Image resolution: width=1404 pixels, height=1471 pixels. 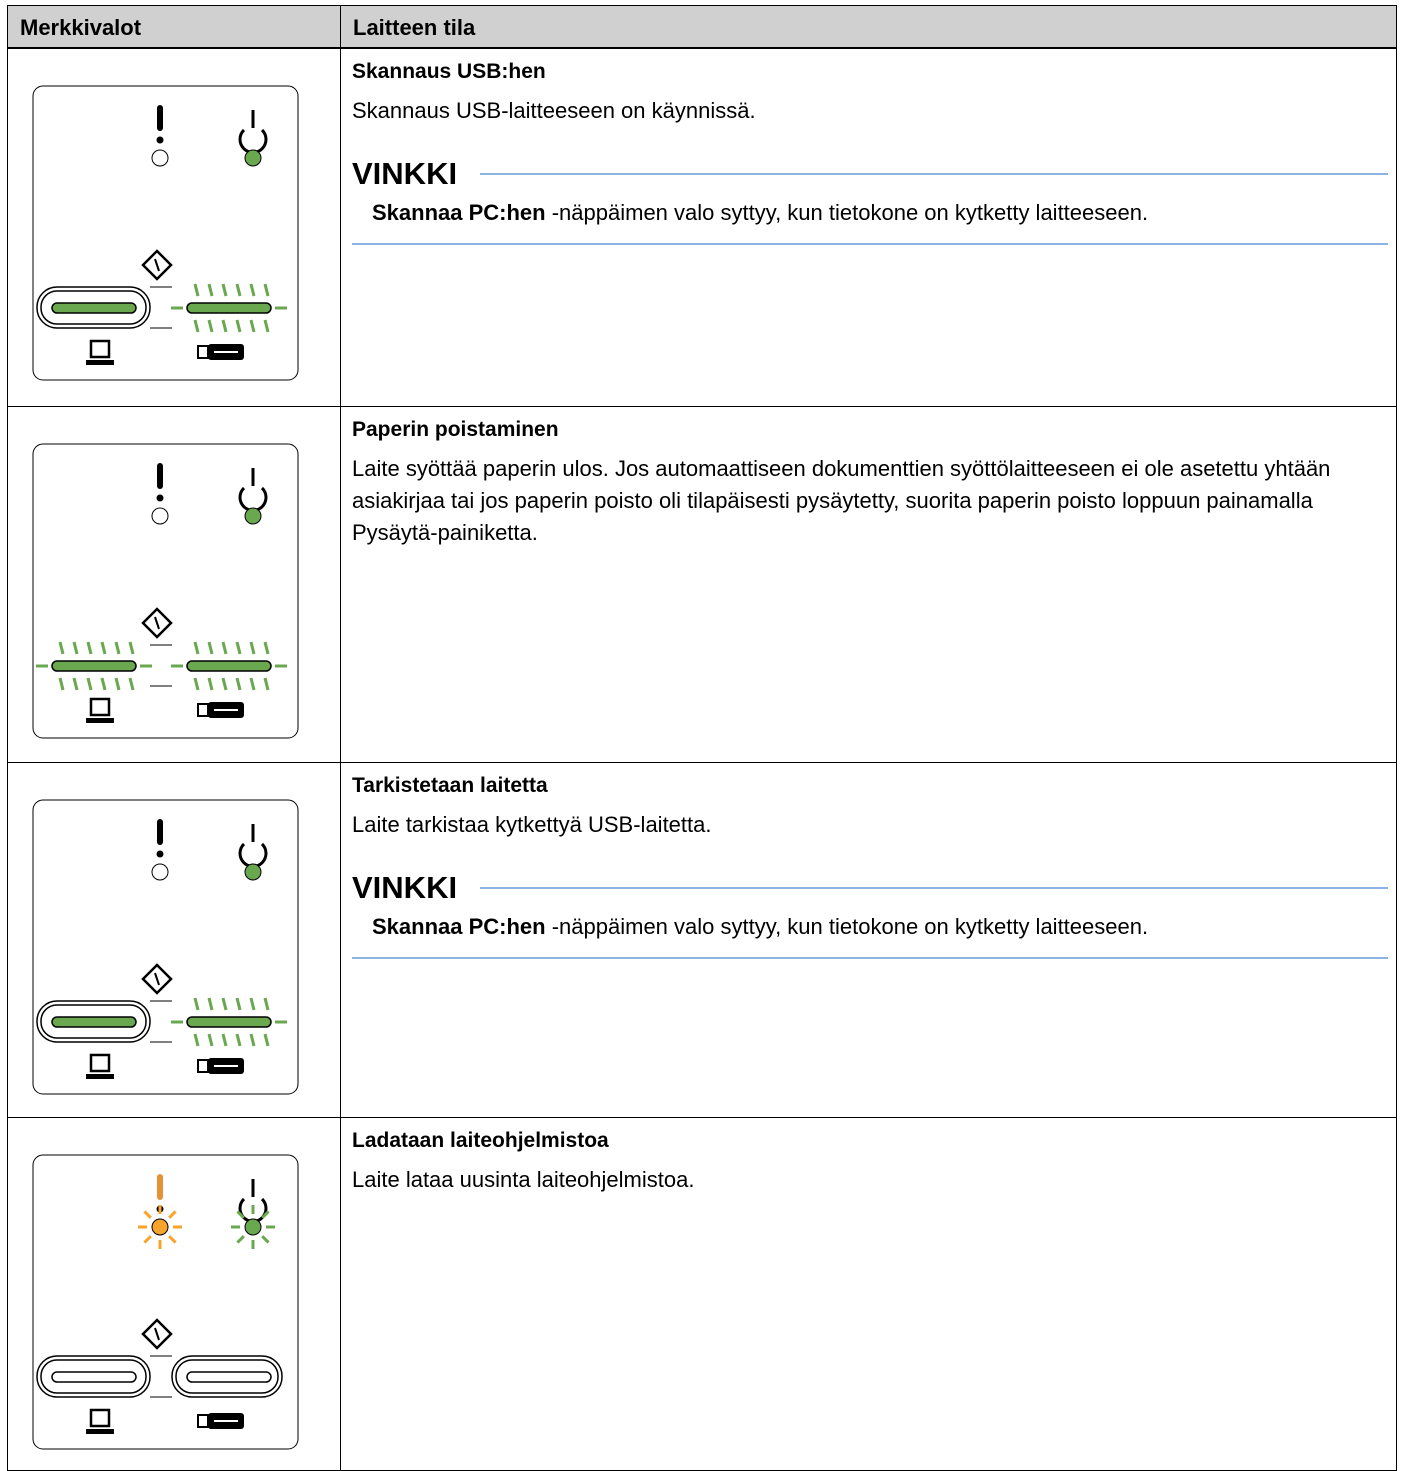 I want to click on row-text: Skannaus USB-laitteeseen on käynnissä., so click(x=554, y=110).